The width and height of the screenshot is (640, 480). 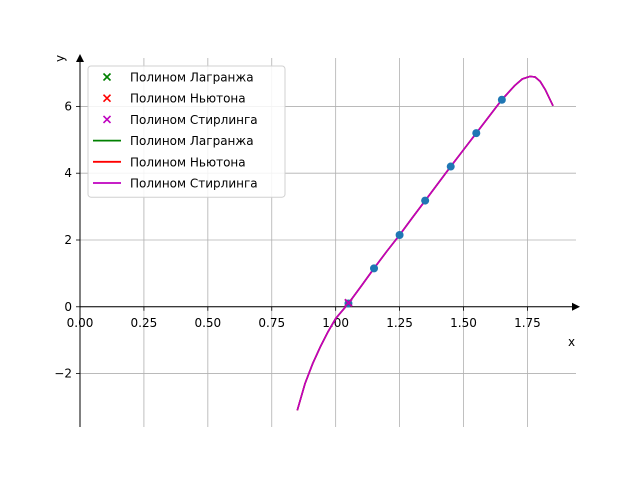 I want to click on x-tick-label: 0.75, so click(x=271, y=323).